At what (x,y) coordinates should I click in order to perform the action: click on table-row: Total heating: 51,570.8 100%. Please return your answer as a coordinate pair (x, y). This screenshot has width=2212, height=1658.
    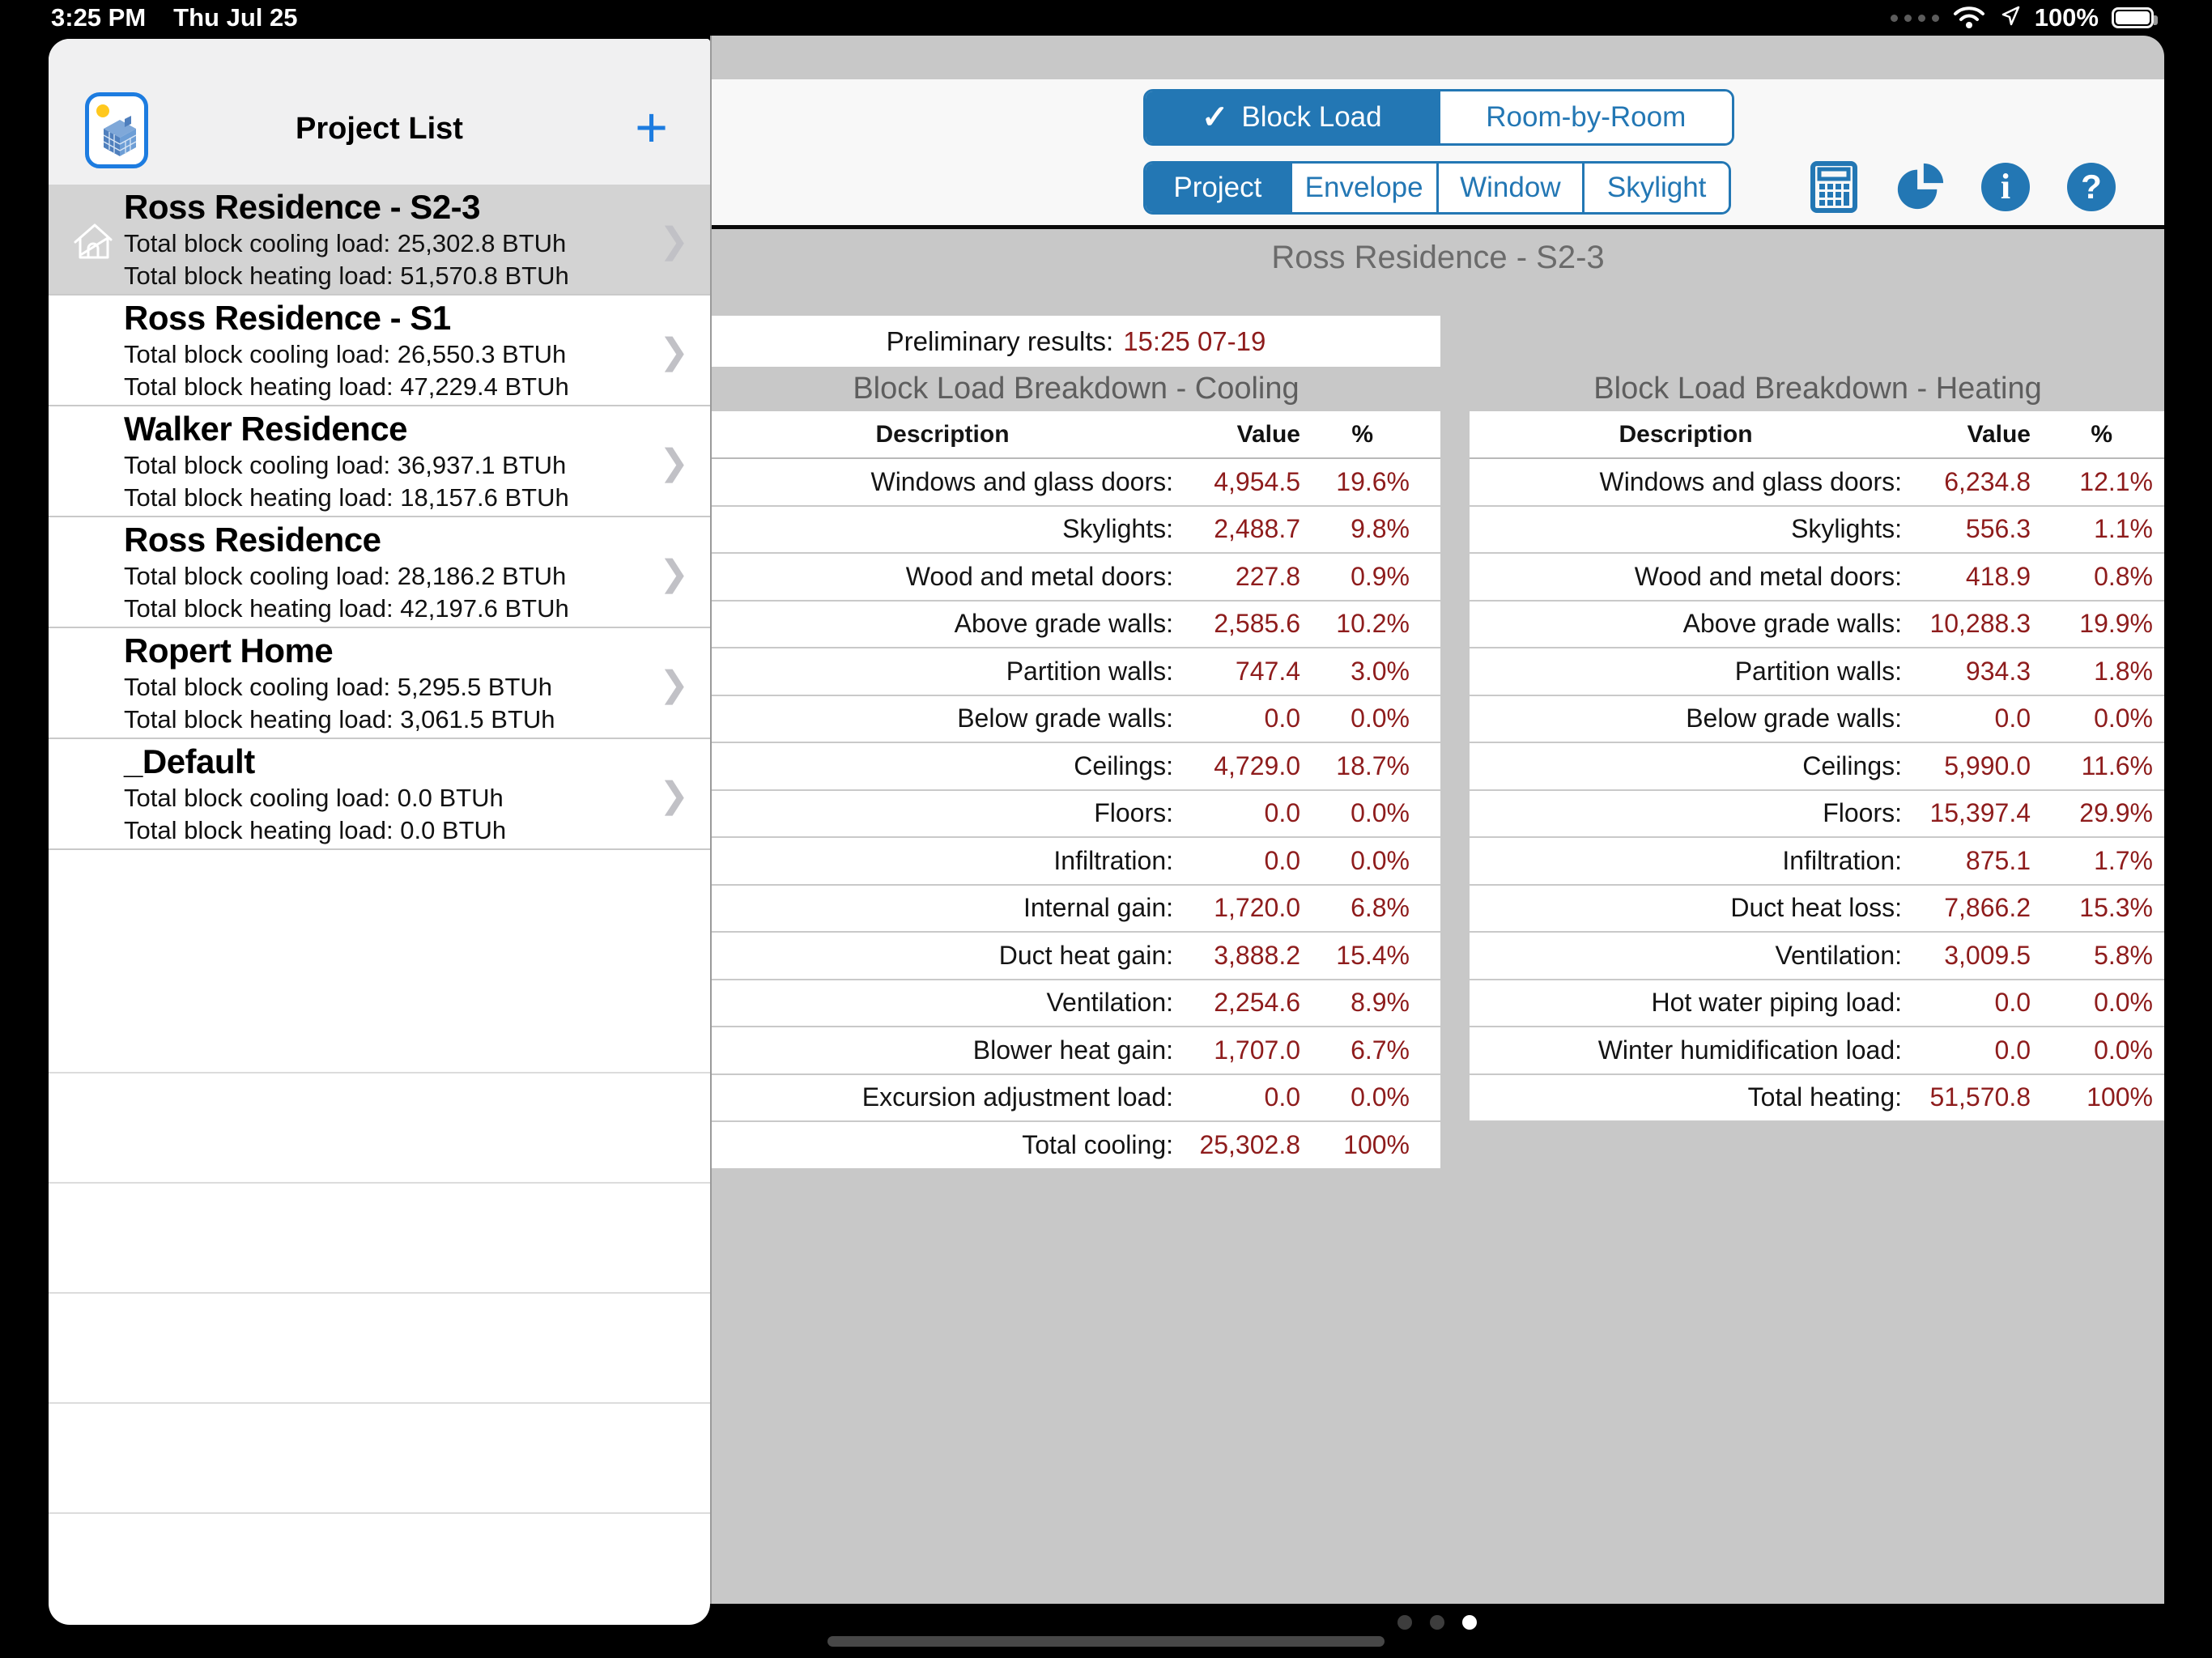
    Looking at the image, I should click on (1817, 1098).